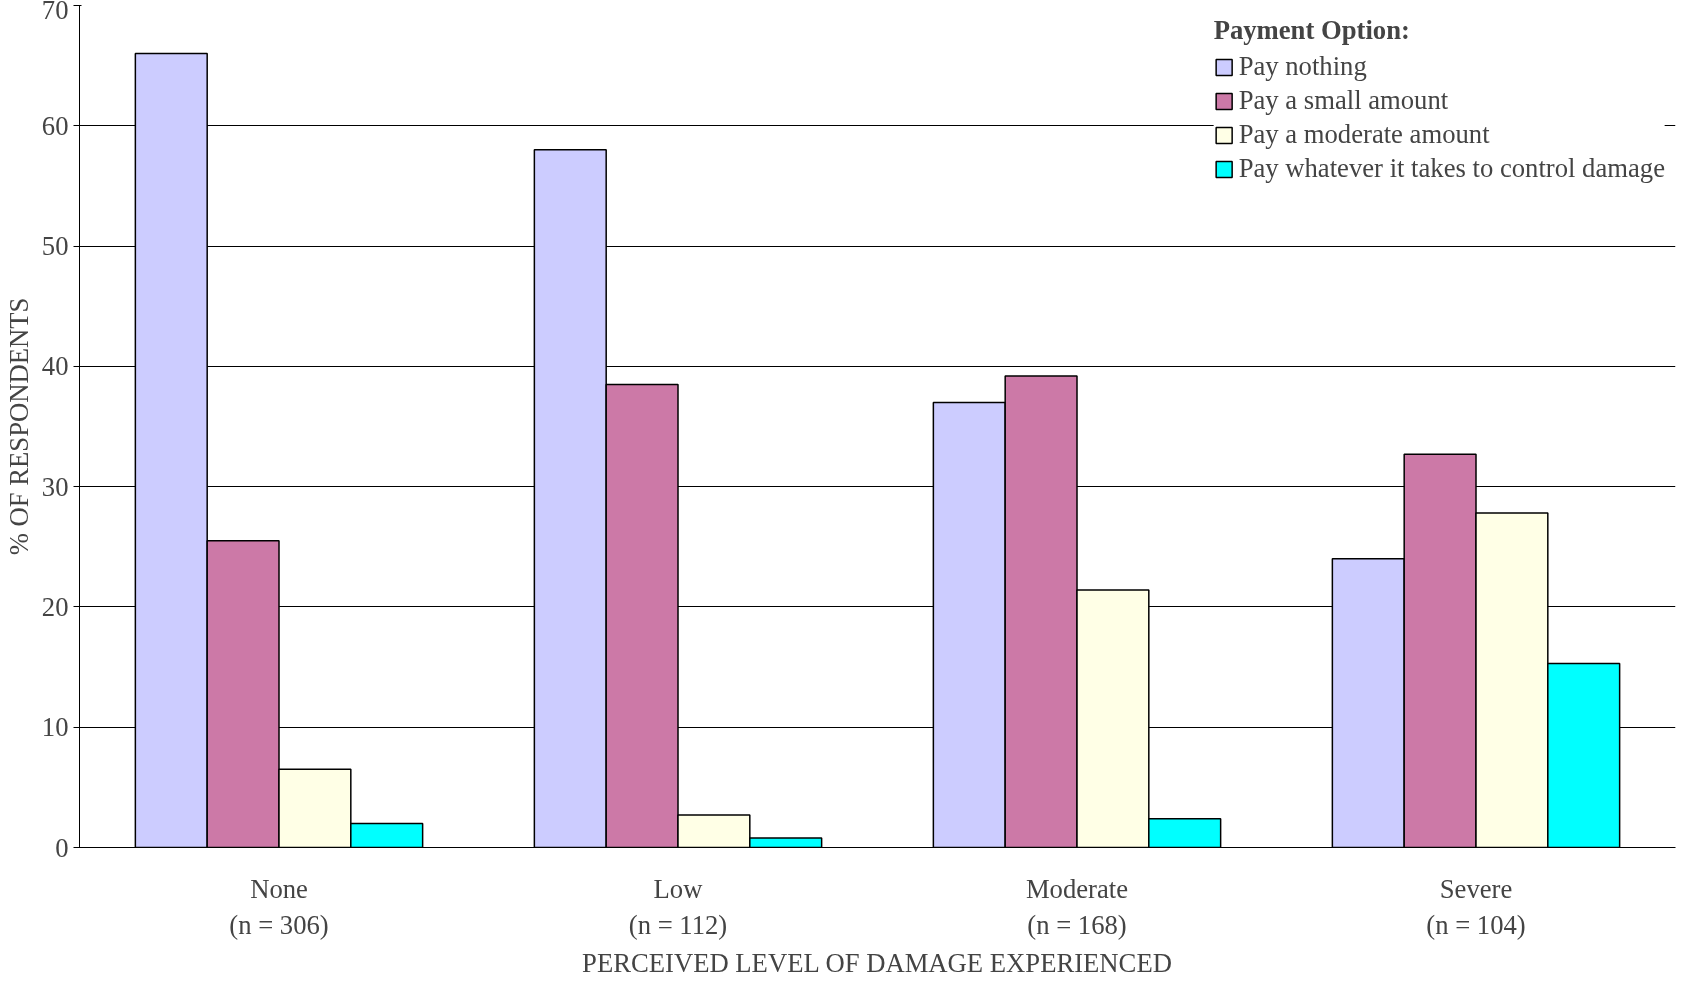  What do you see at coordinates (55, 12) in the screenshot?
I see `y-tick-label: 70` at bounding box center [55, 12].